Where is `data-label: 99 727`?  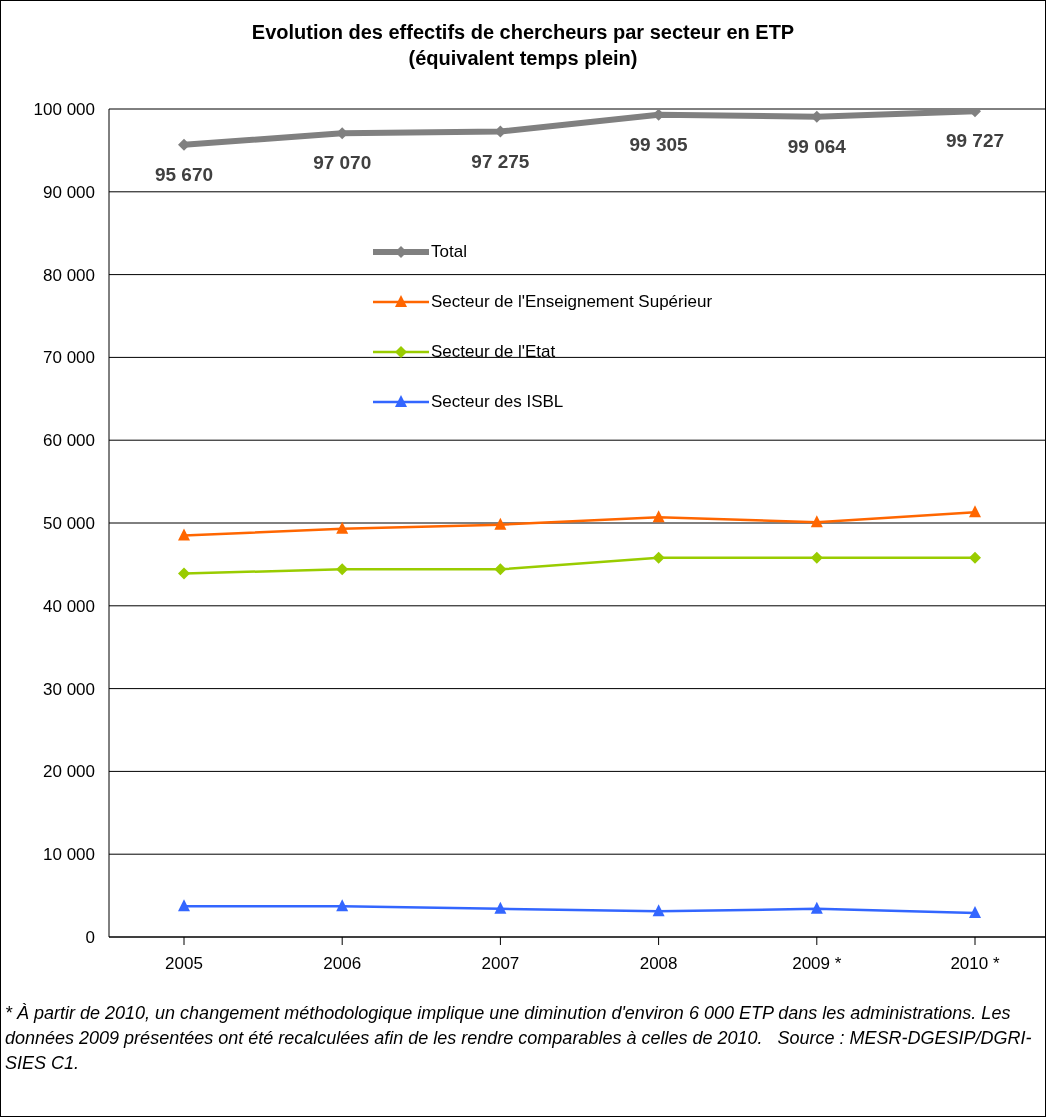
data-label: 99 727 is located at coordinates (975, 141).